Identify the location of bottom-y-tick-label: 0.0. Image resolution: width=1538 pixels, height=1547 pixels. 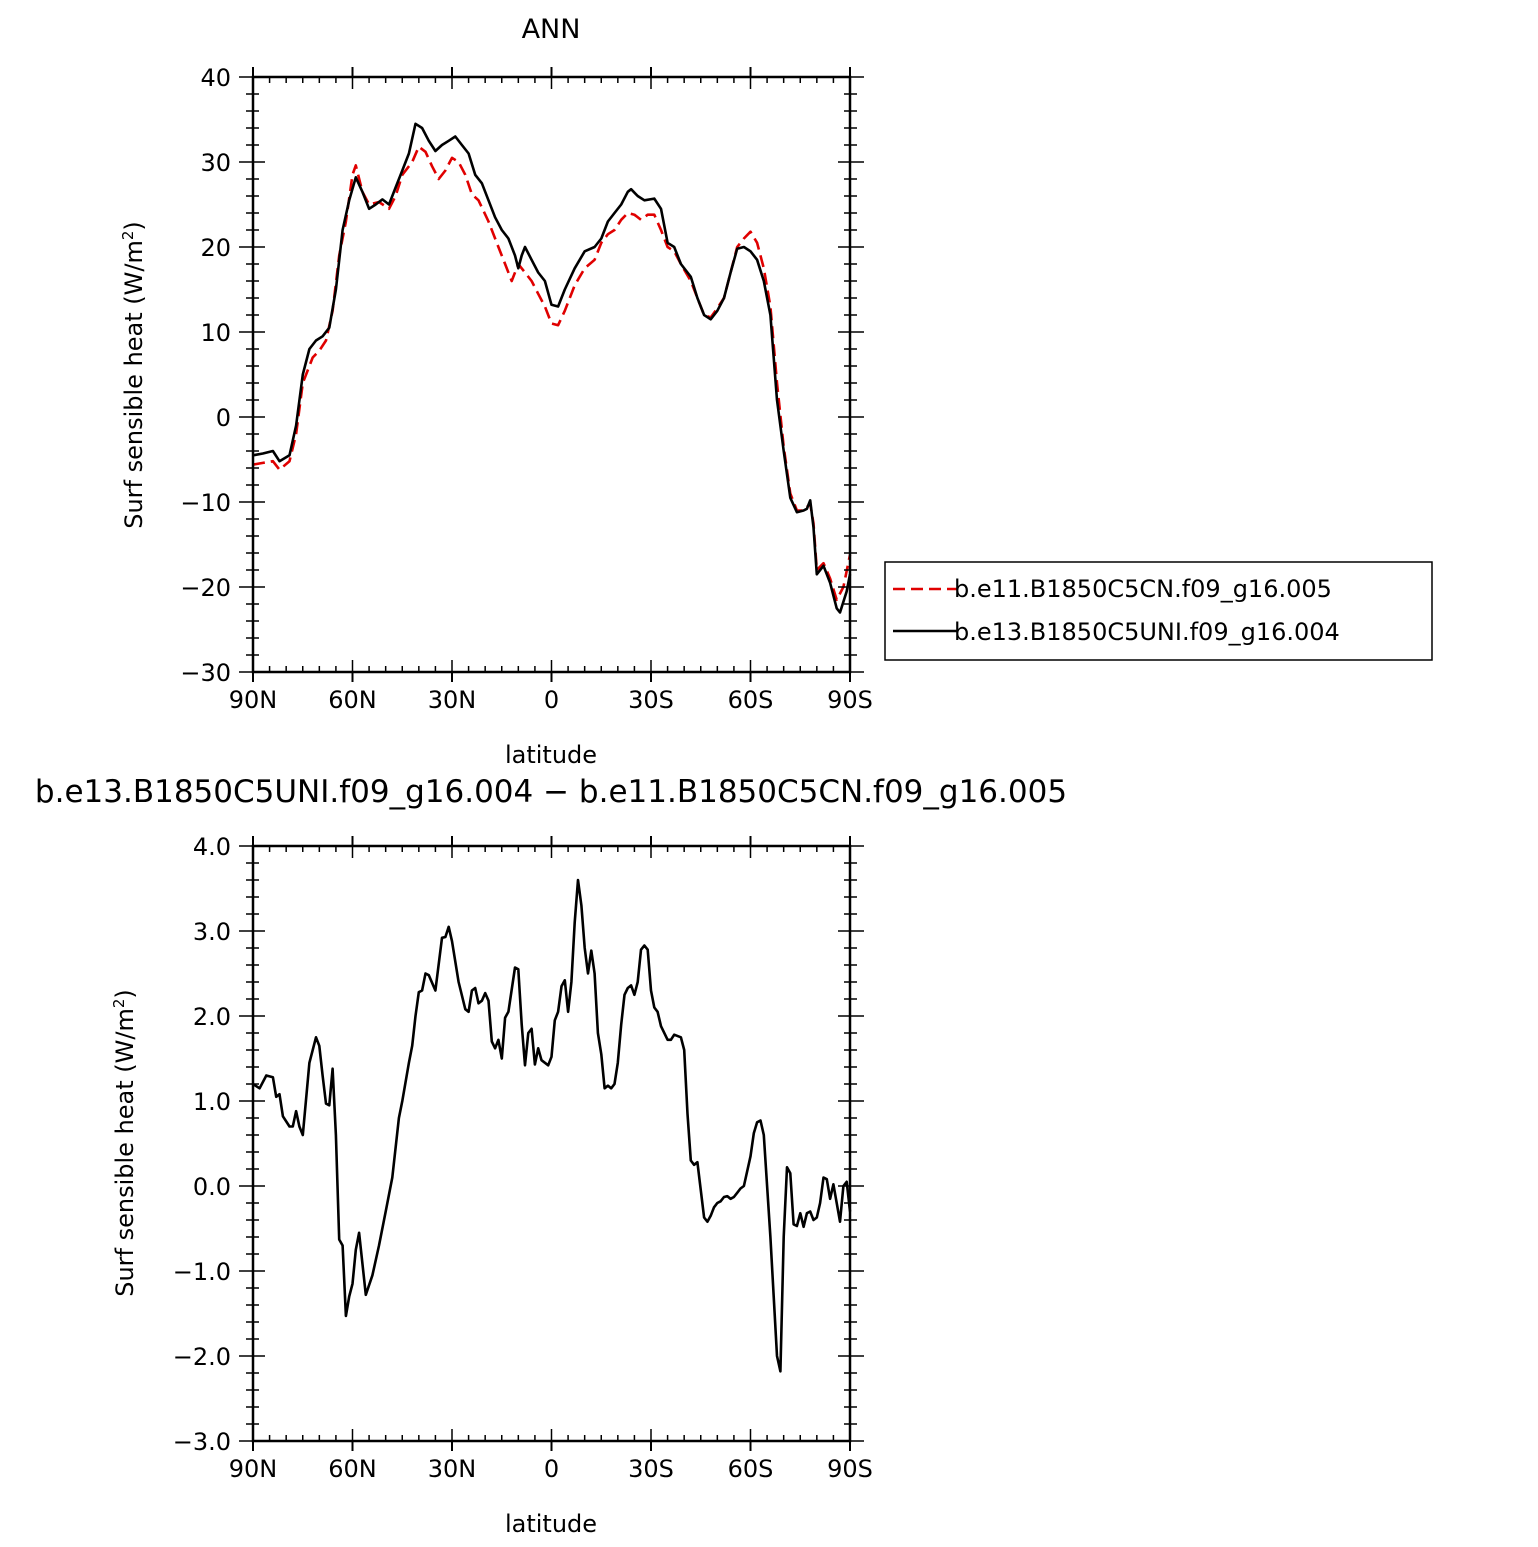
(212, 1187).